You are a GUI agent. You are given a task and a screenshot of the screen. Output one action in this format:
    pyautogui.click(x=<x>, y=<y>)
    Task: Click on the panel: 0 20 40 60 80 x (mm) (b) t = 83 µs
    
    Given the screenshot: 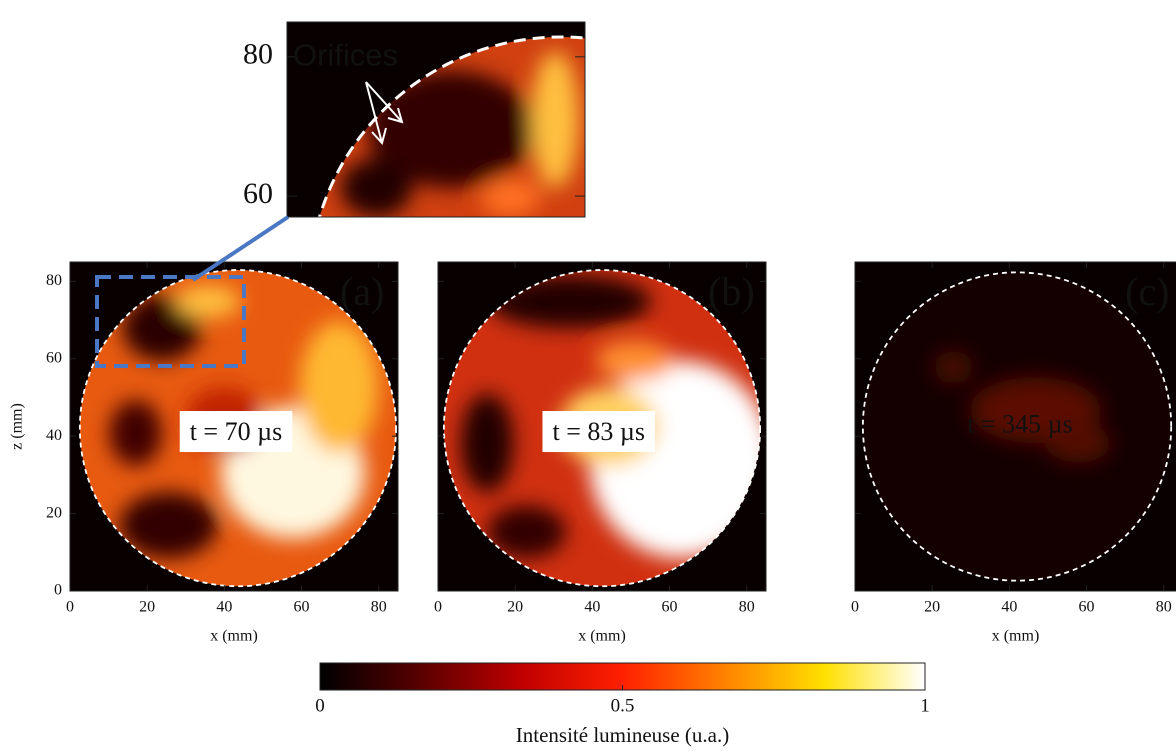 What is the action you would take?
    pyautogui.click(x=600, y=453)
    